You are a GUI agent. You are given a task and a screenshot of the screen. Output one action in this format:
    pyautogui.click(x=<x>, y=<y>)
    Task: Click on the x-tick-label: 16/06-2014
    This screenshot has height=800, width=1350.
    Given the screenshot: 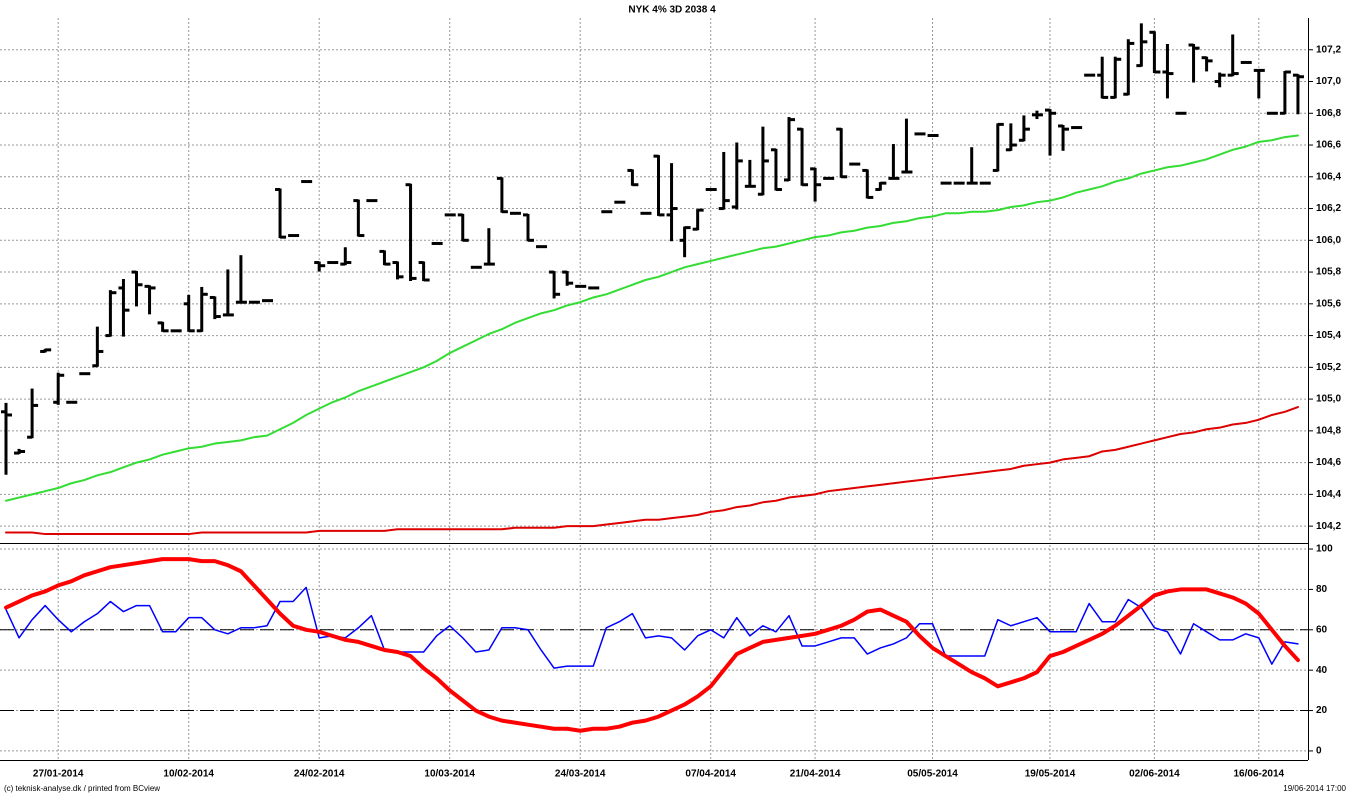 What is the action you would take?
    pyautogui.click(x=1258, y=774)
    